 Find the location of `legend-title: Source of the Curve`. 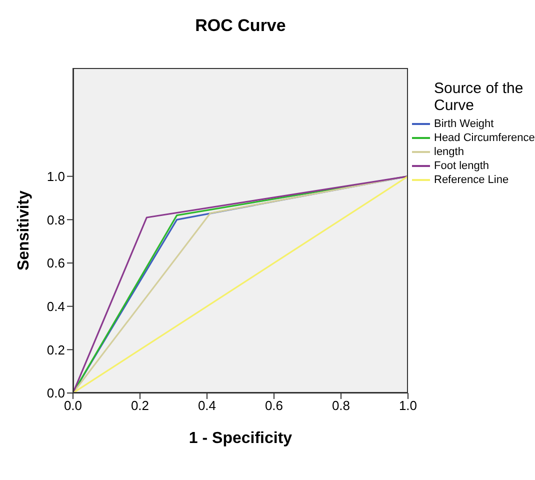

legend-title: Source of the Curve is located at coordinates (479, 97).